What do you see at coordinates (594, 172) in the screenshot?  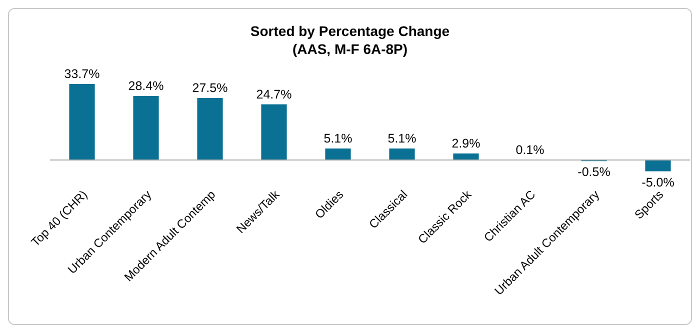 I see `data-label: -0.5%` at bounding box center [594, 172].